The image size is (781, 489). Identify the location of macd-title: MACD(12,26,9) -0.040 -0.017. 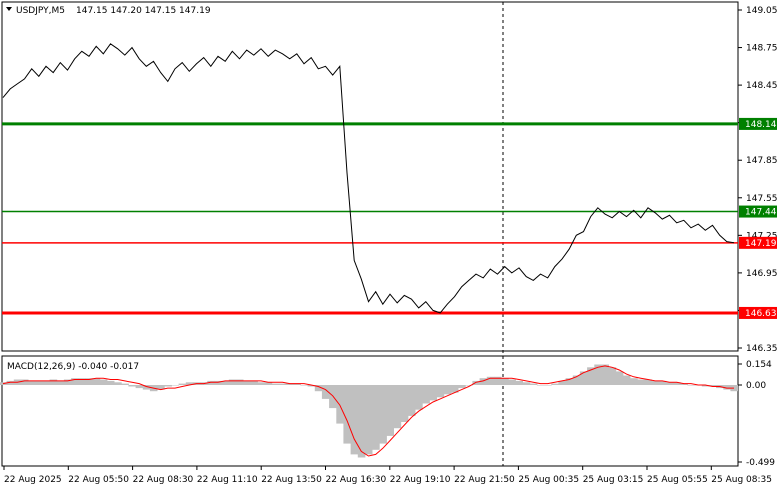
(73, 367).